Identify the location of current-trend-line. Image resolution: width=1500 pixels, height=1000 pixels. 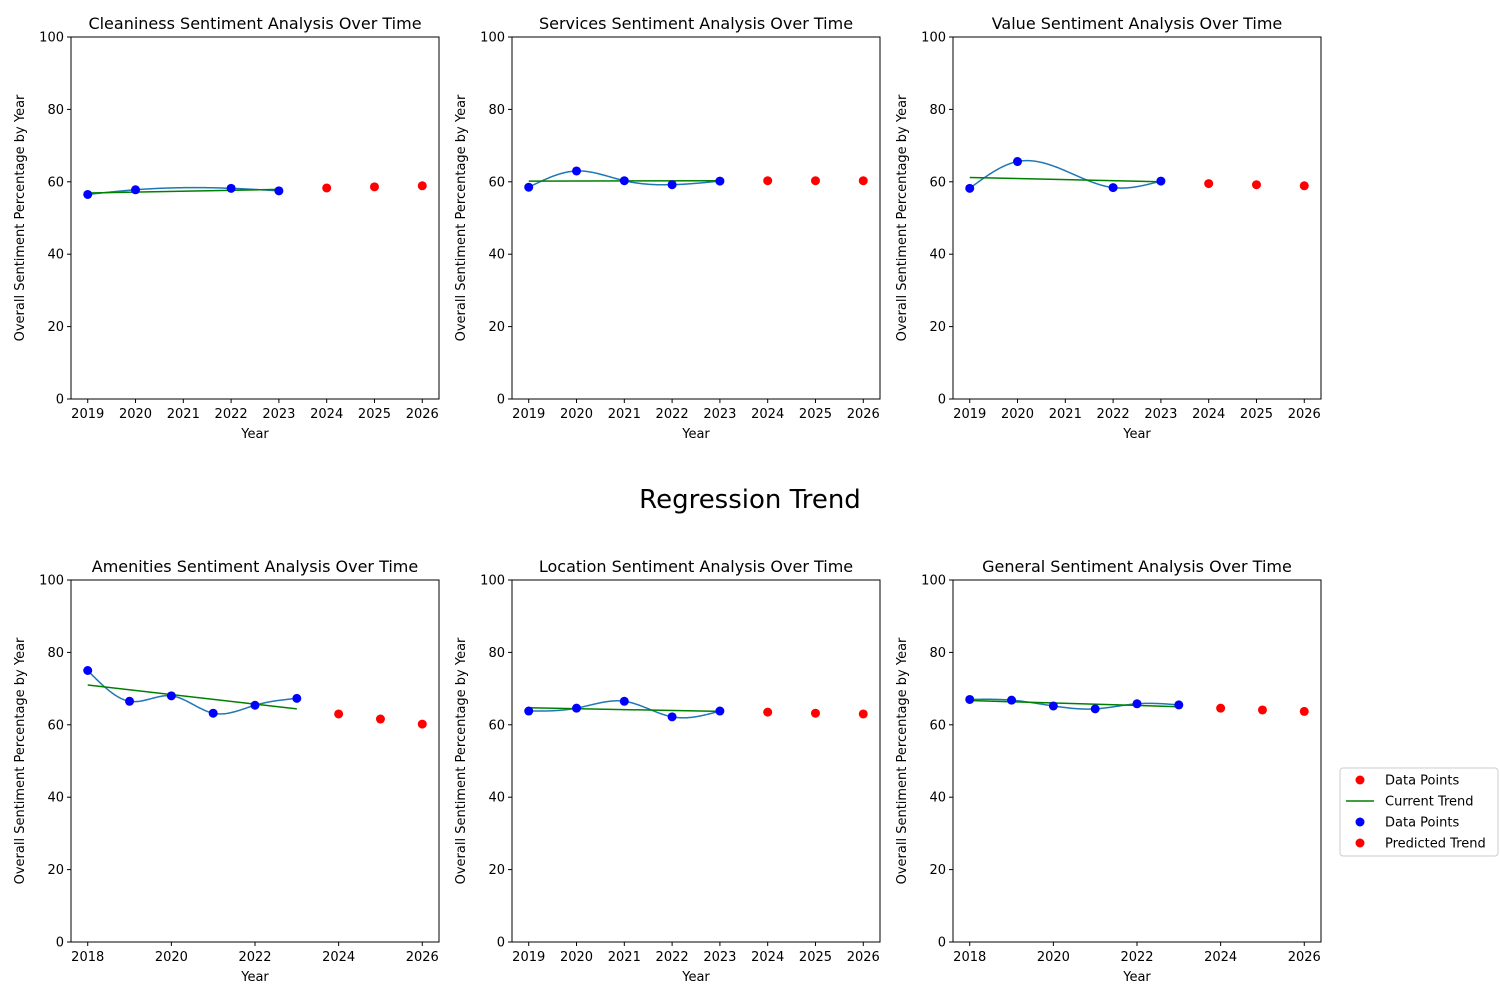
(183, 191).